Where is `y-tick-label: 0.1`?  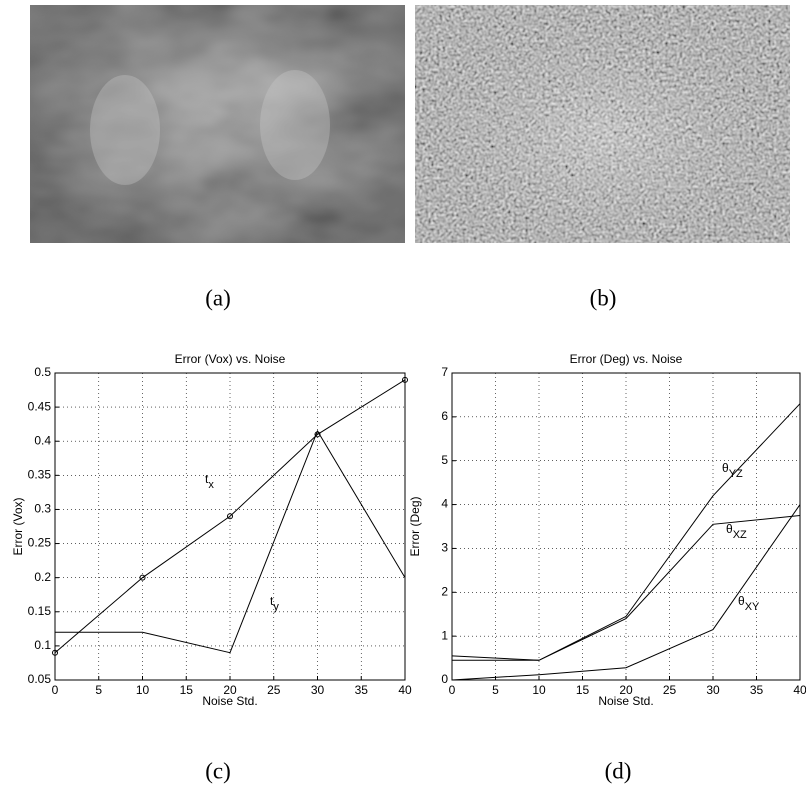 y-tick-label: 0.1 is located at coordinates (42, 645).